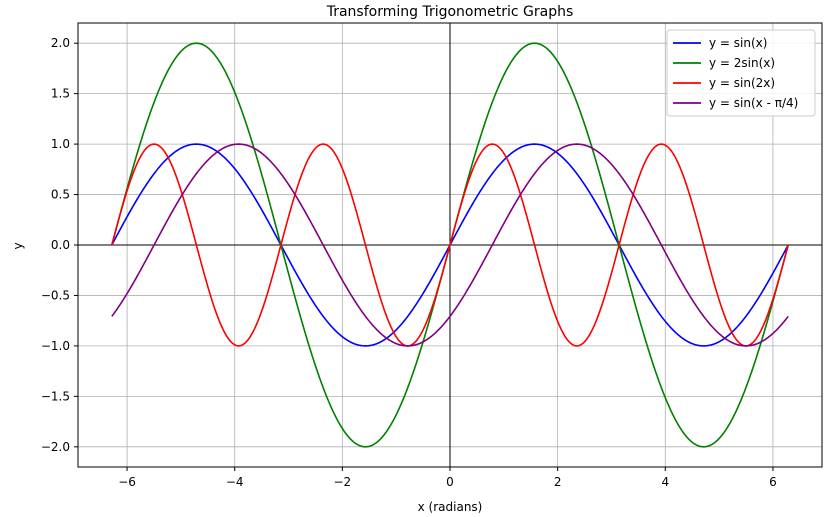  What do you see at coordinates (127, 482) in the screenshot?
I see `x-tick-label: −6` at bounding box center [127, 482].